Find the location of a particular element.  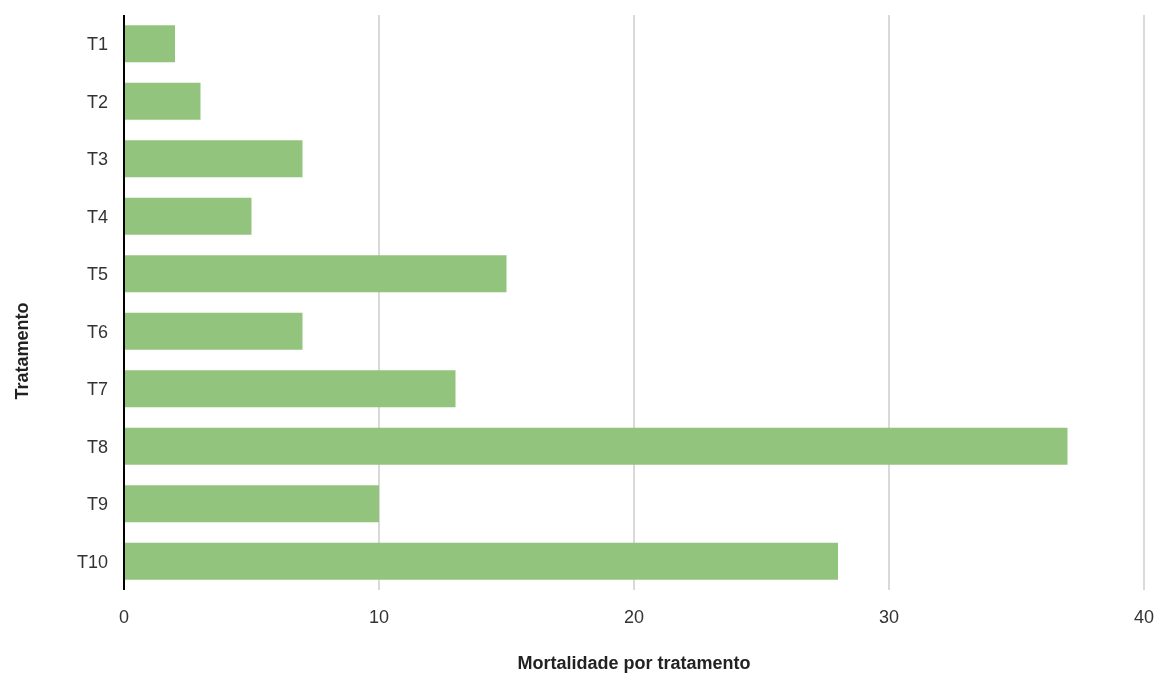

x-tick-label: 0 is located at coordinates (124, 616).